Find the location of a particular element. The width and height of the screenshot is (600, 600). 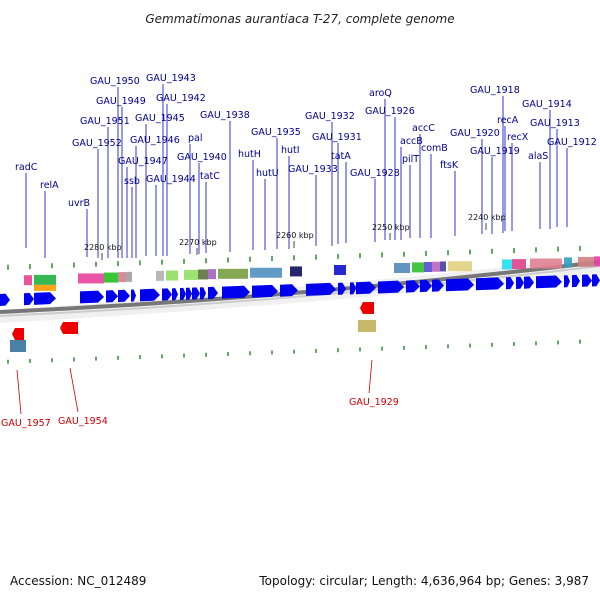

gene-label: GAU_1950 is located at coordinates (115, 81).